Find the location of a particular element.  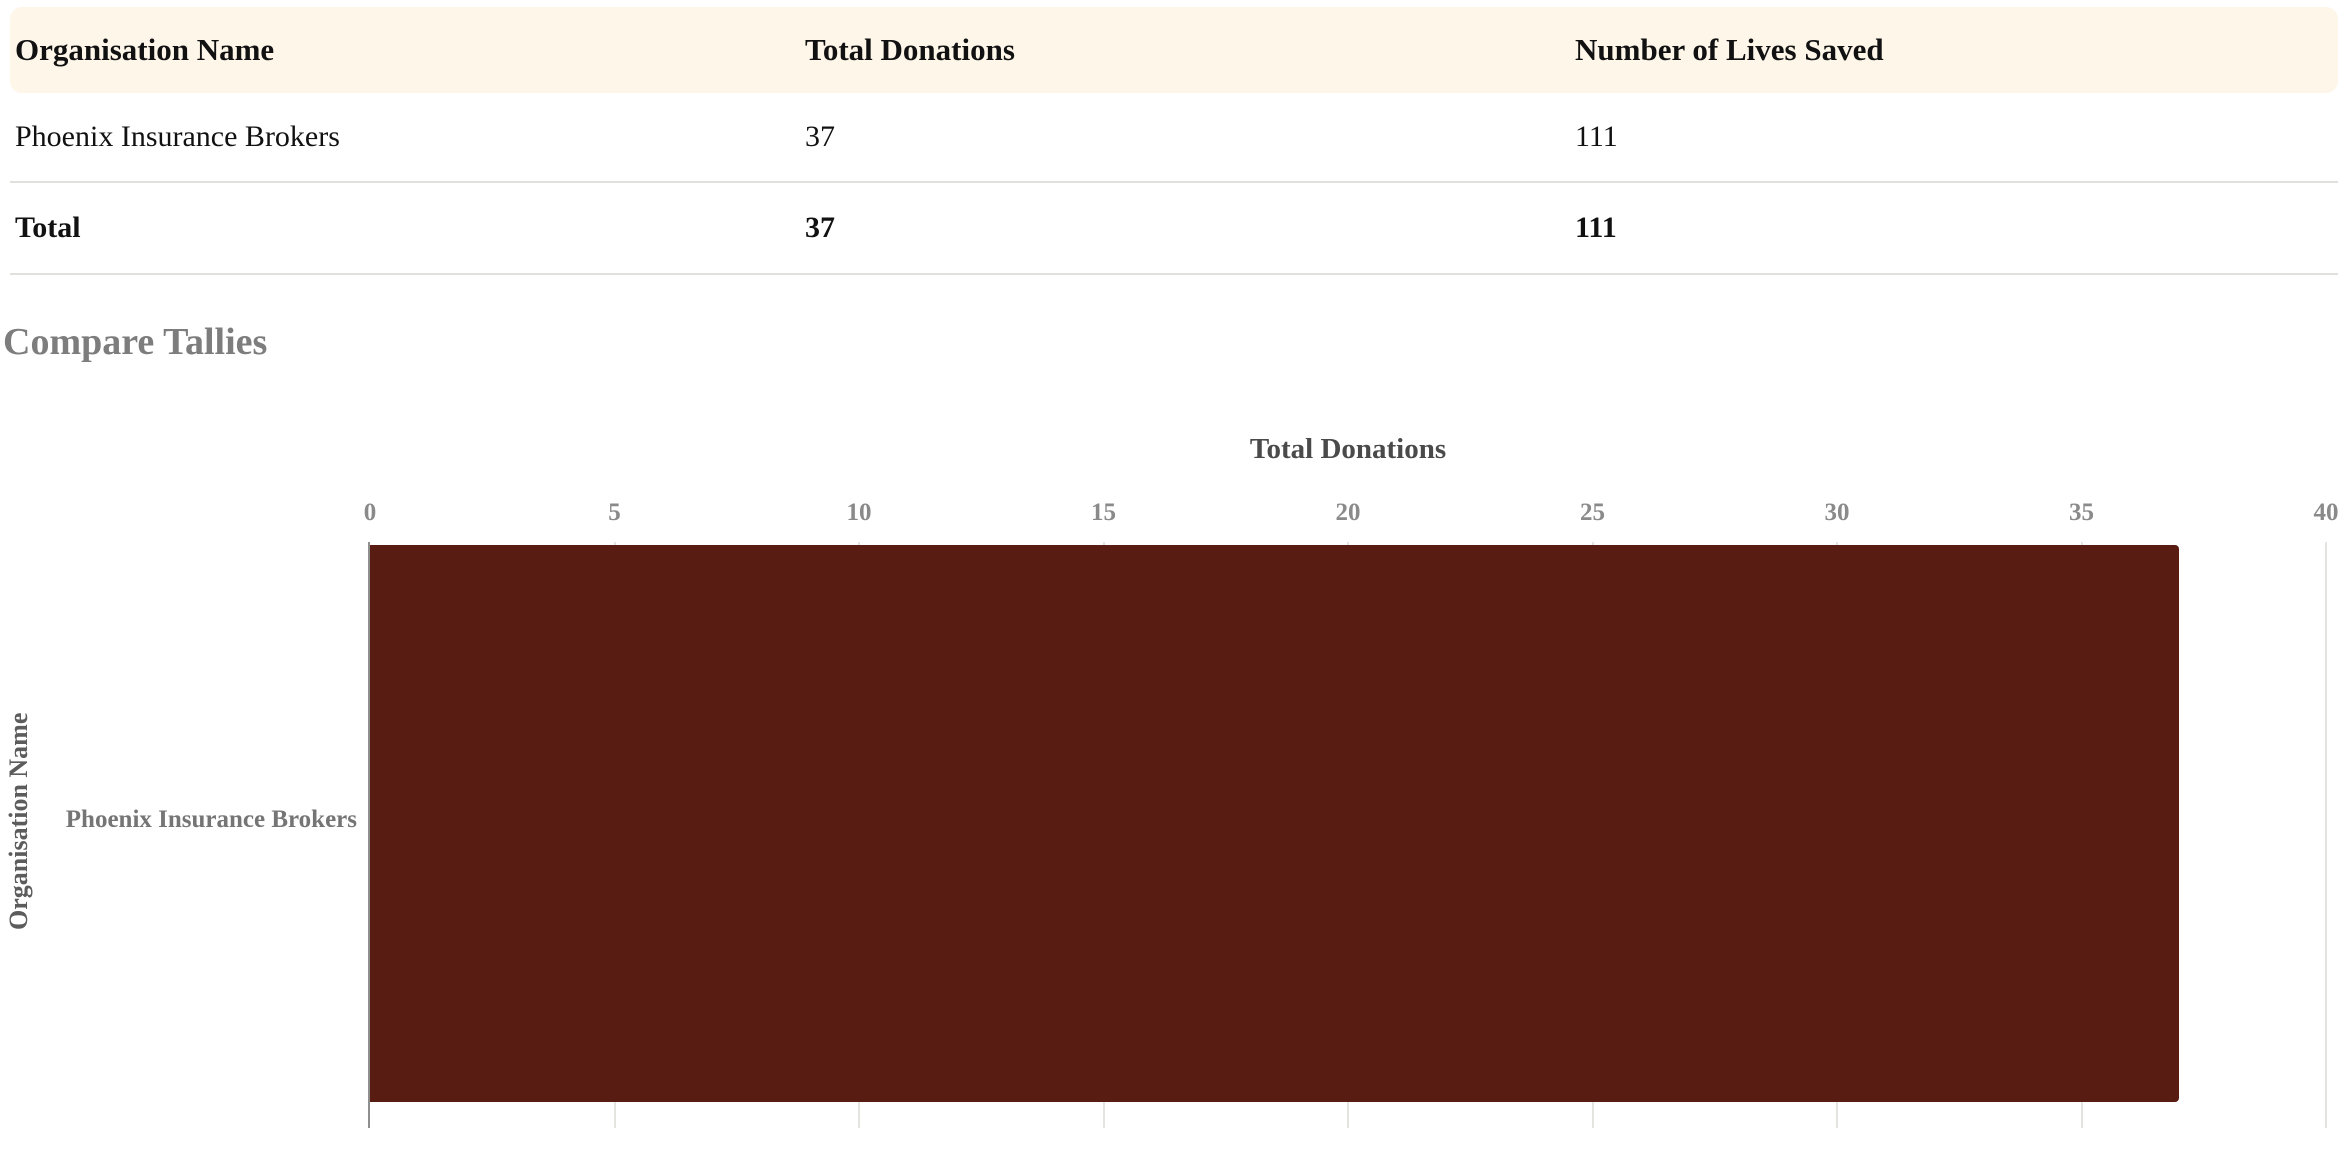

x-axis-title: Total Donations is located at coordinates (1348, 449).